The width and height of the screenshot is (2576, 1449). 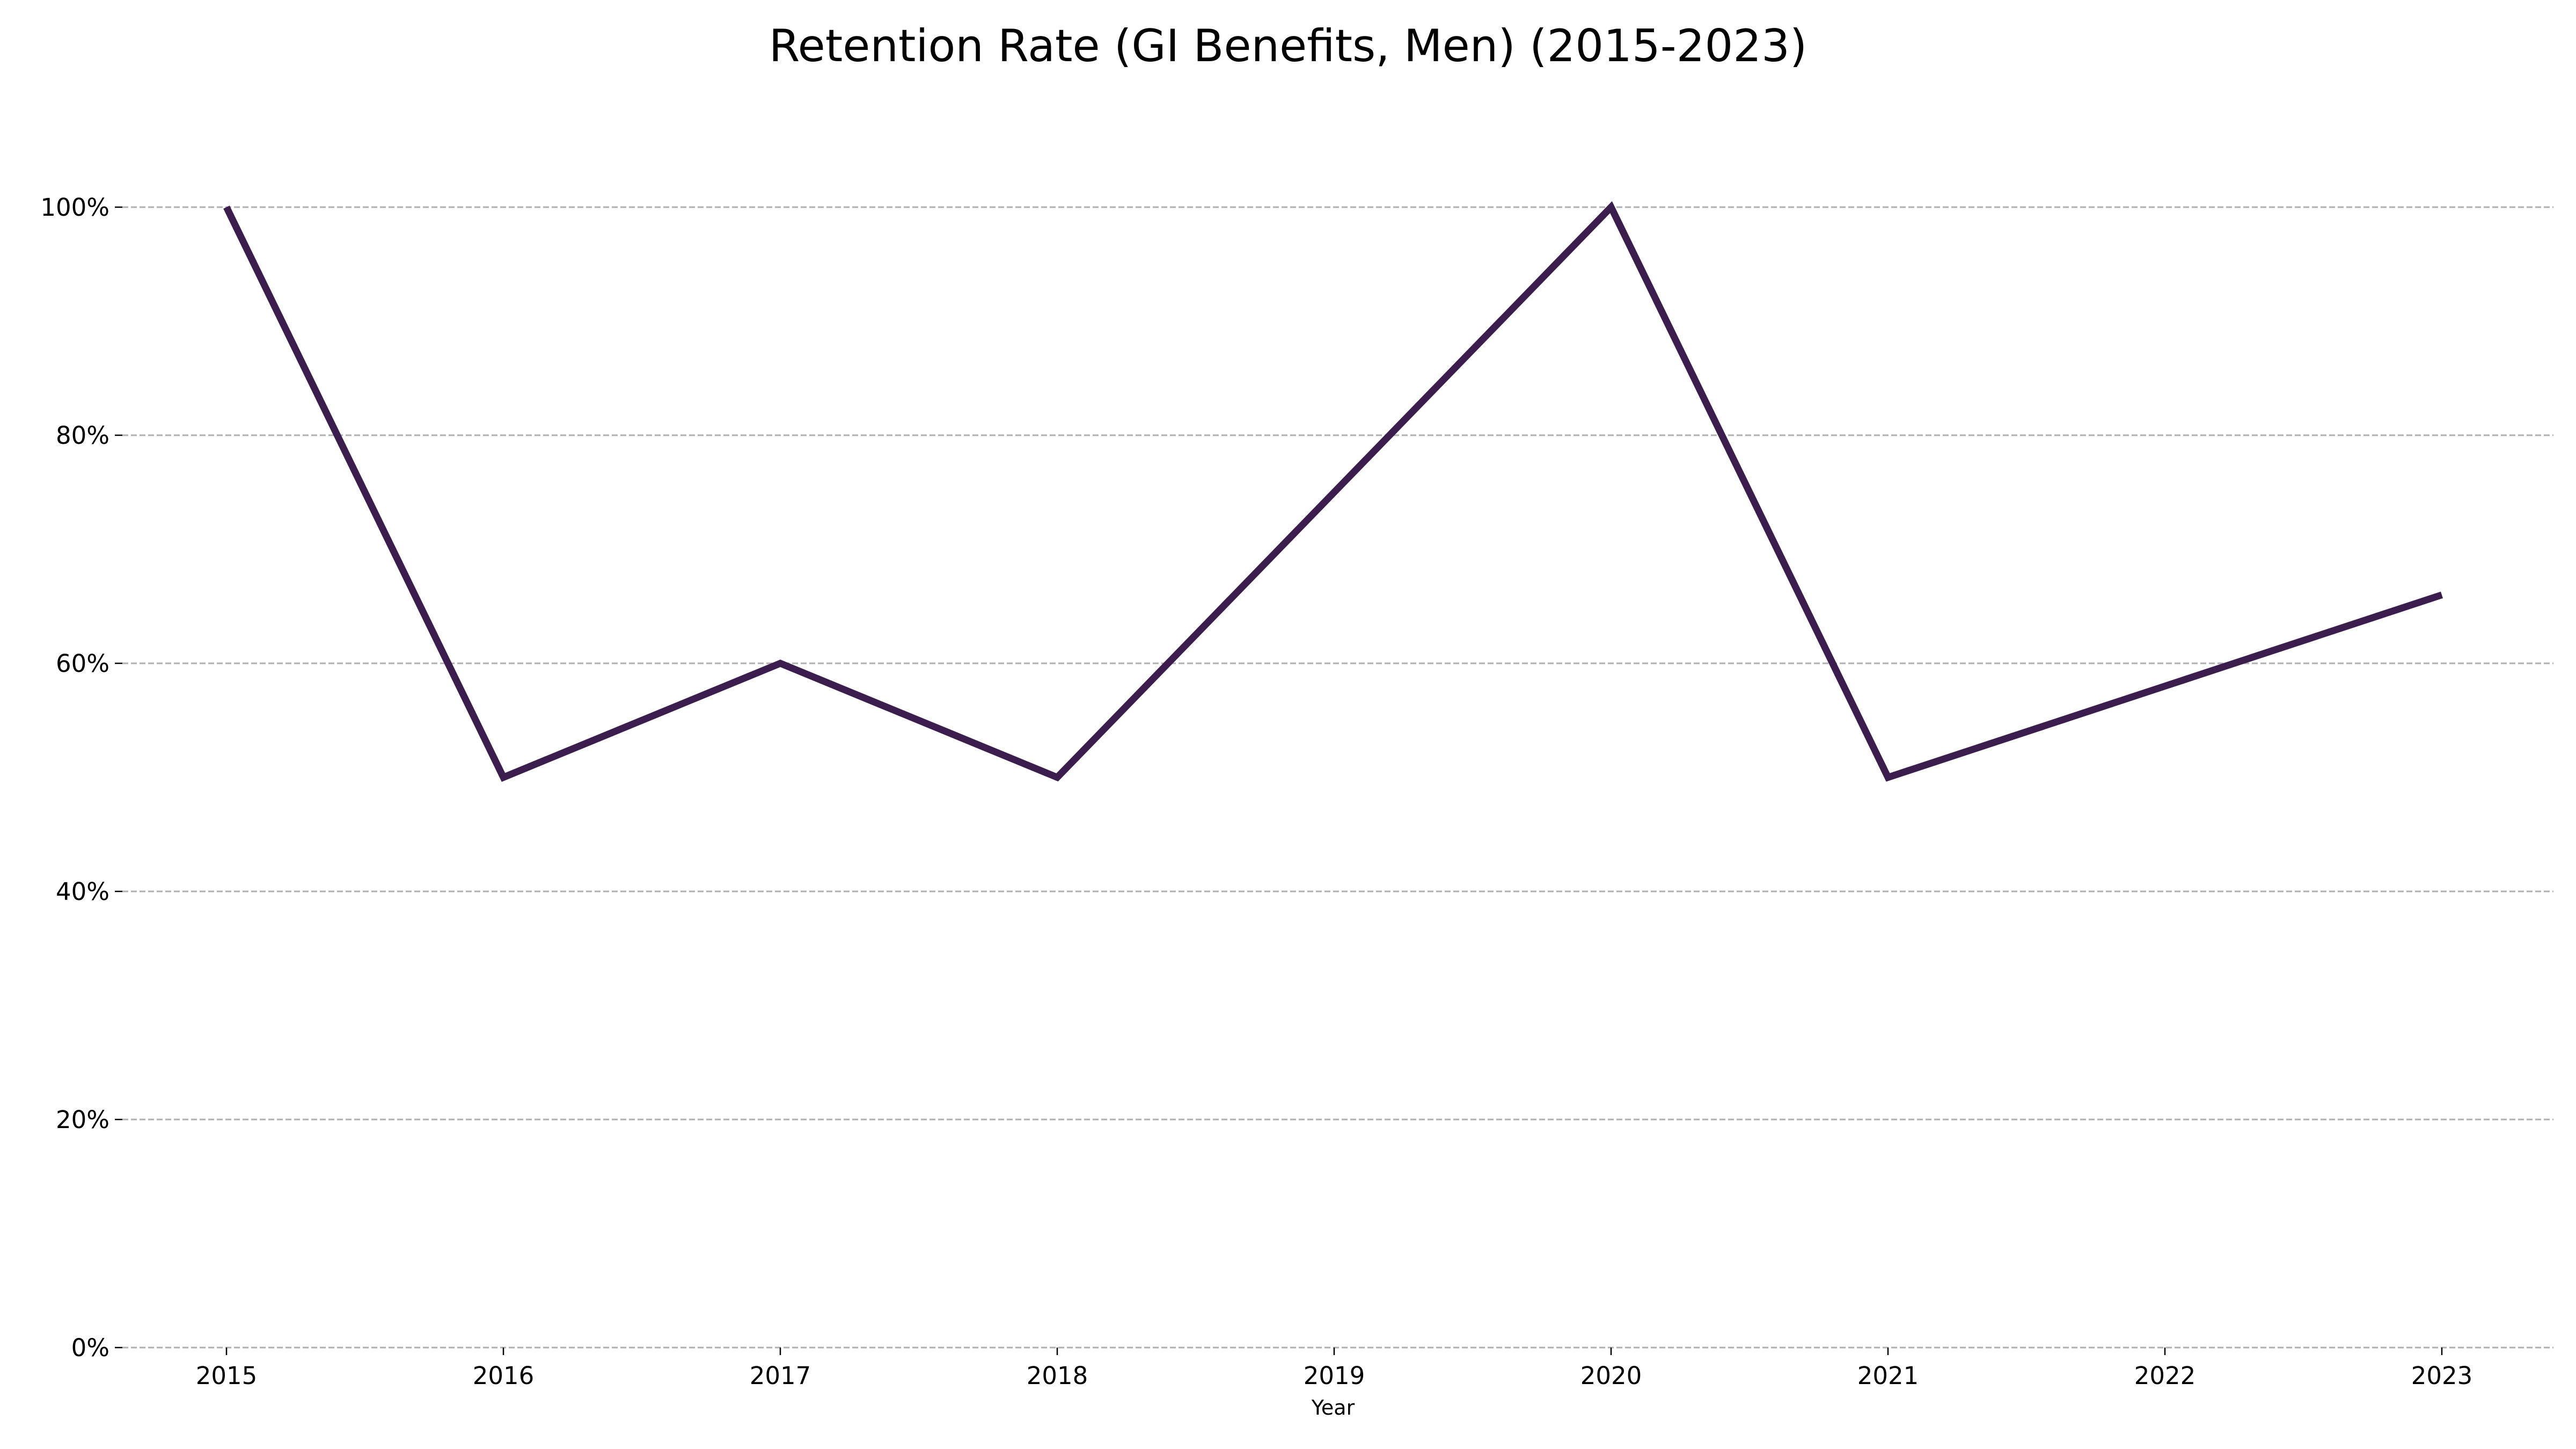 What do you see at coordinates (1611, 1376) in the screenshot?
I see `x-tick-label: 2020` at bounding box center [1611, 1376].